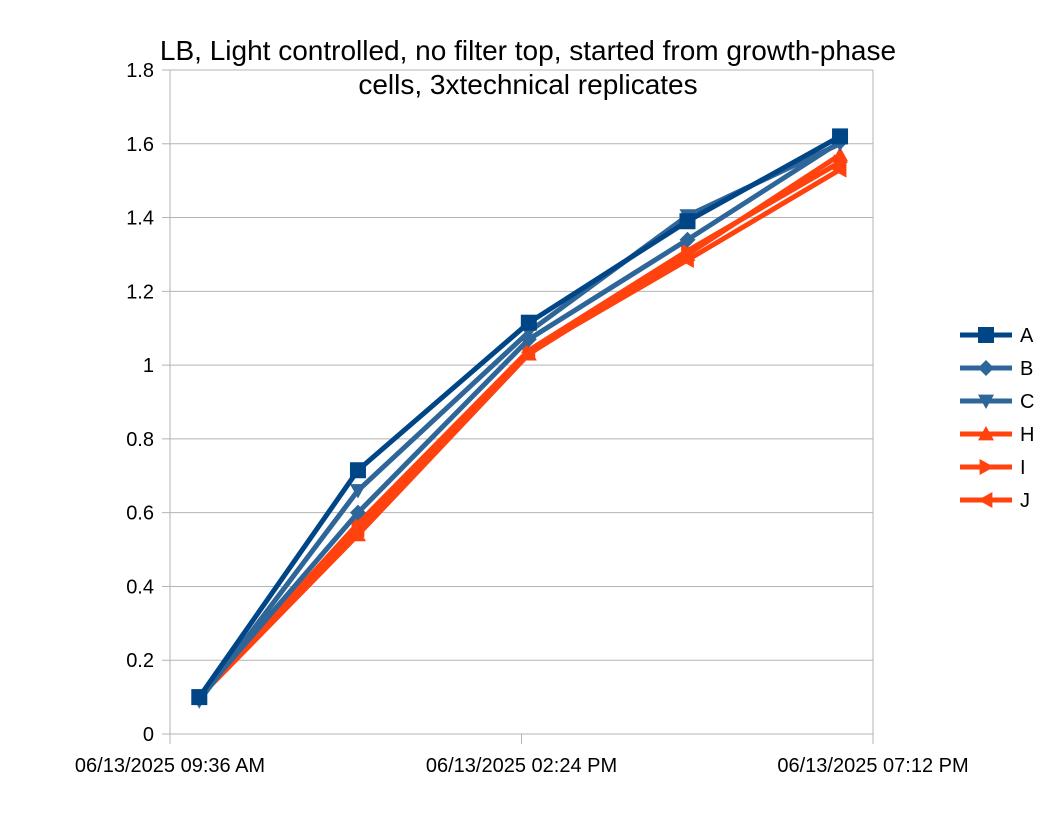  What do you see at coordinates (872, 766) in the screenshot?
I see `x-tick-label: 06/13/2025 07:12 PM` at bounding box center [872, 766].